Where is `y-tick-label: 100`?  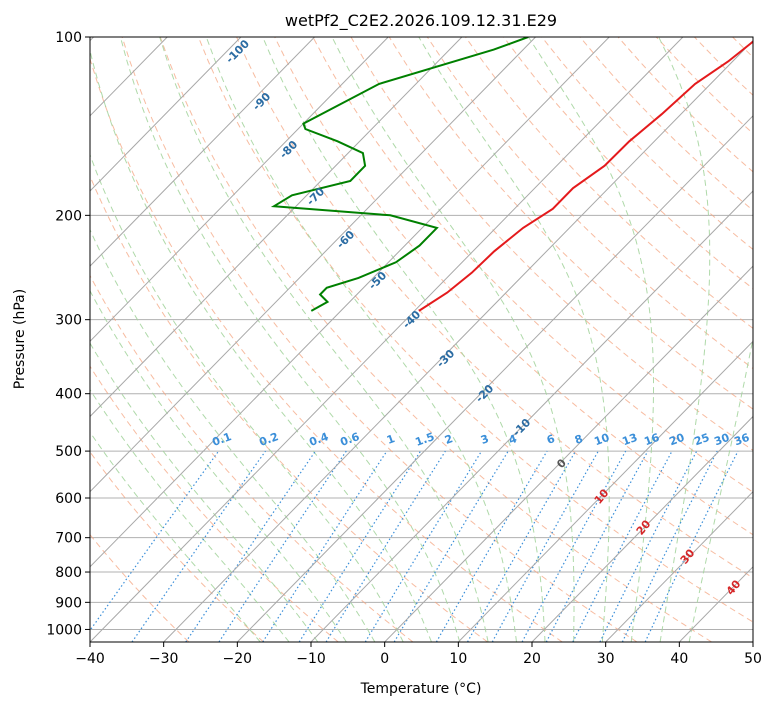 y-tick-label: 100 is located at coordinates (68, 38).